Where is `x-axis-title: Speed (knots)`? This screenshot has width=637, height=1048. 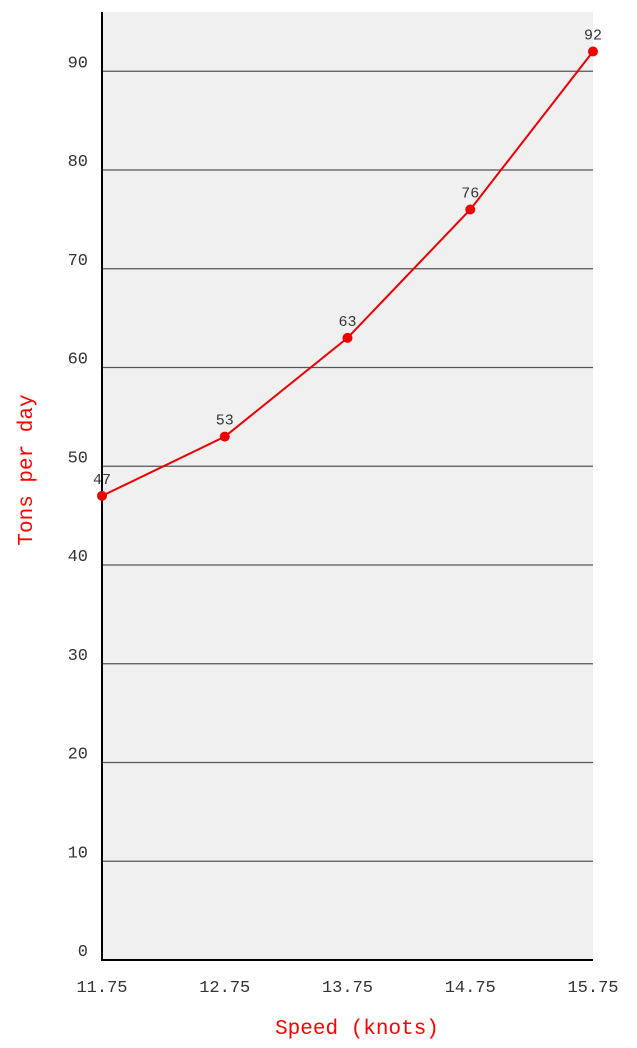
x-axis-title: Speed (knots) is located at coordinates (357, 1029).